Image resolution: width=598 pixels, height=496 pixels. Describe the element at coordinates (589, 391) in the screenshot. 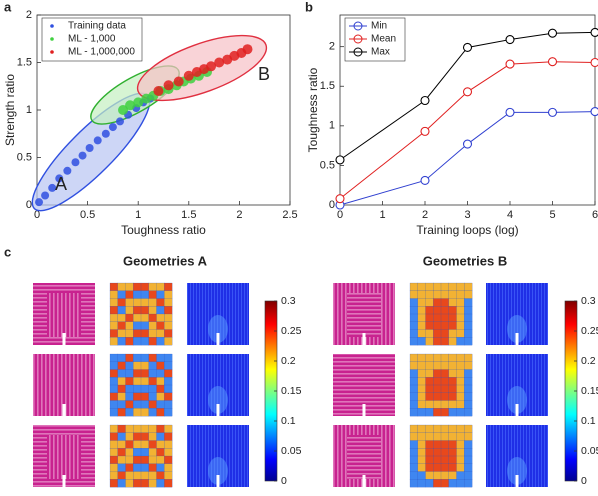

I see `colorbar-tick-label: 0.15` at that location.